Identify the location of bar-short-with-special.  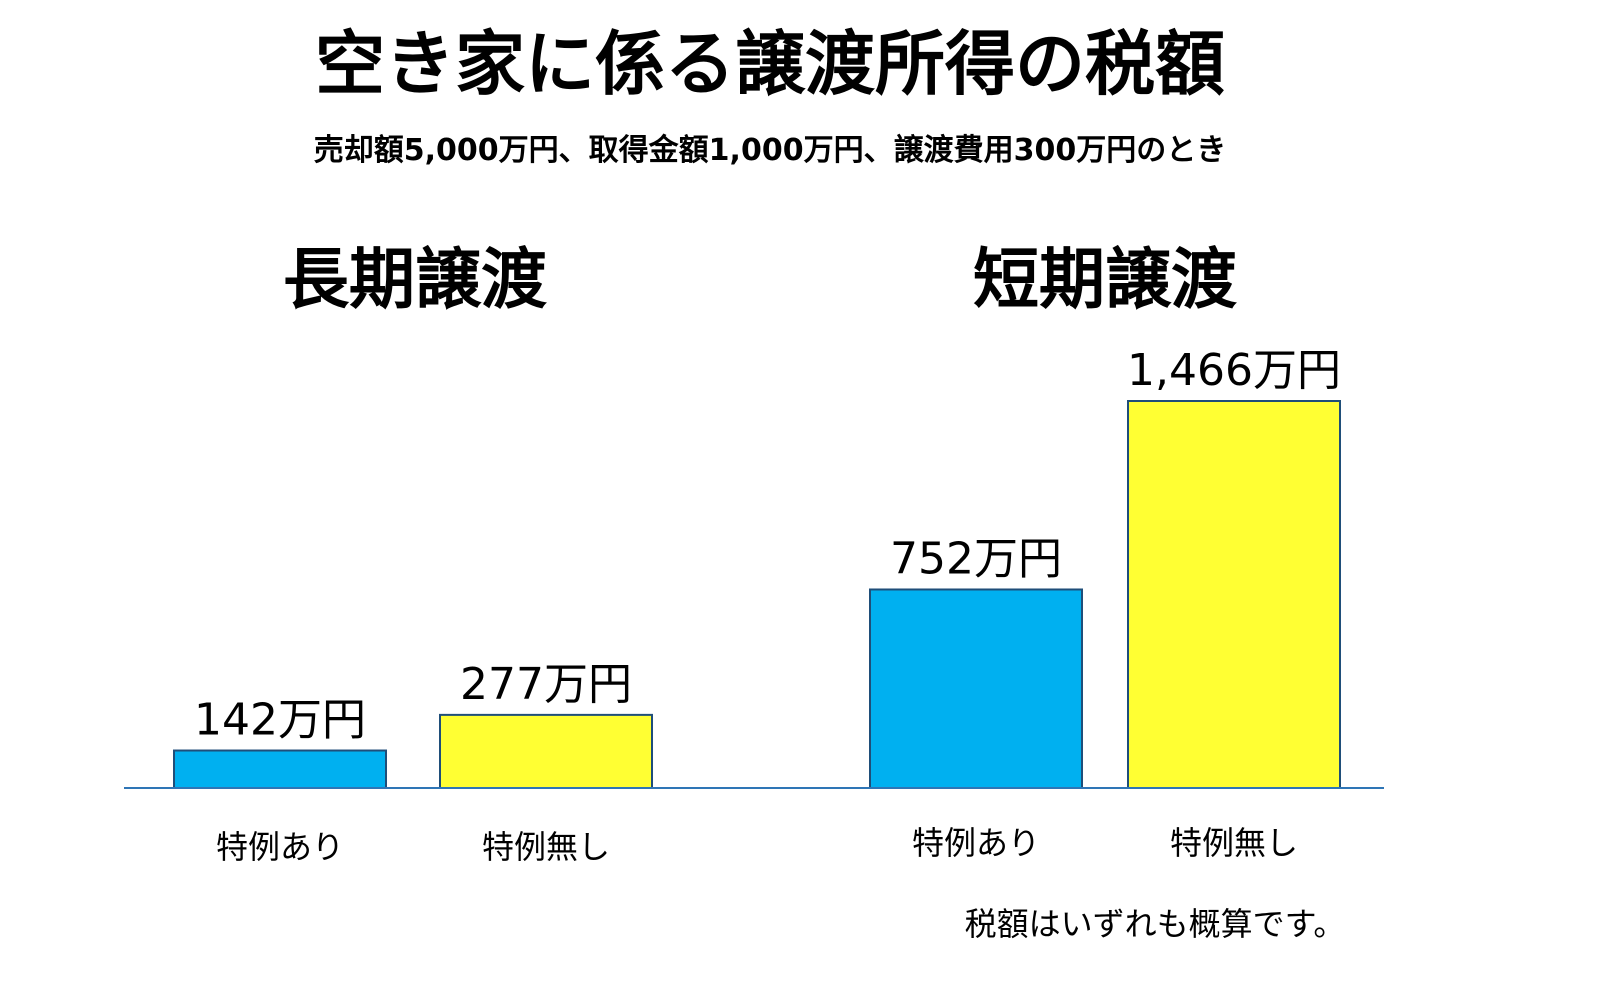
(976, 688).